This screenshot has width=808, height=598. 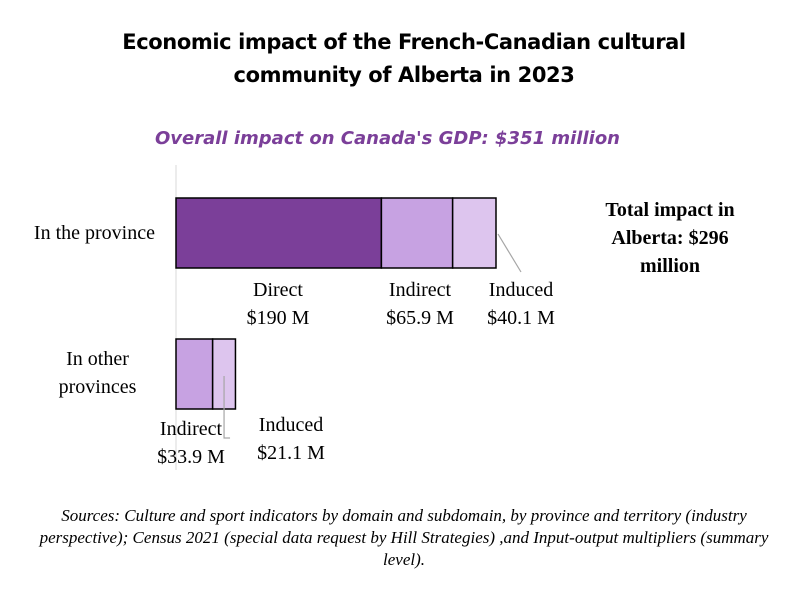 I want to click on value-direct-province: $190 M, so click(x=278, y=318).